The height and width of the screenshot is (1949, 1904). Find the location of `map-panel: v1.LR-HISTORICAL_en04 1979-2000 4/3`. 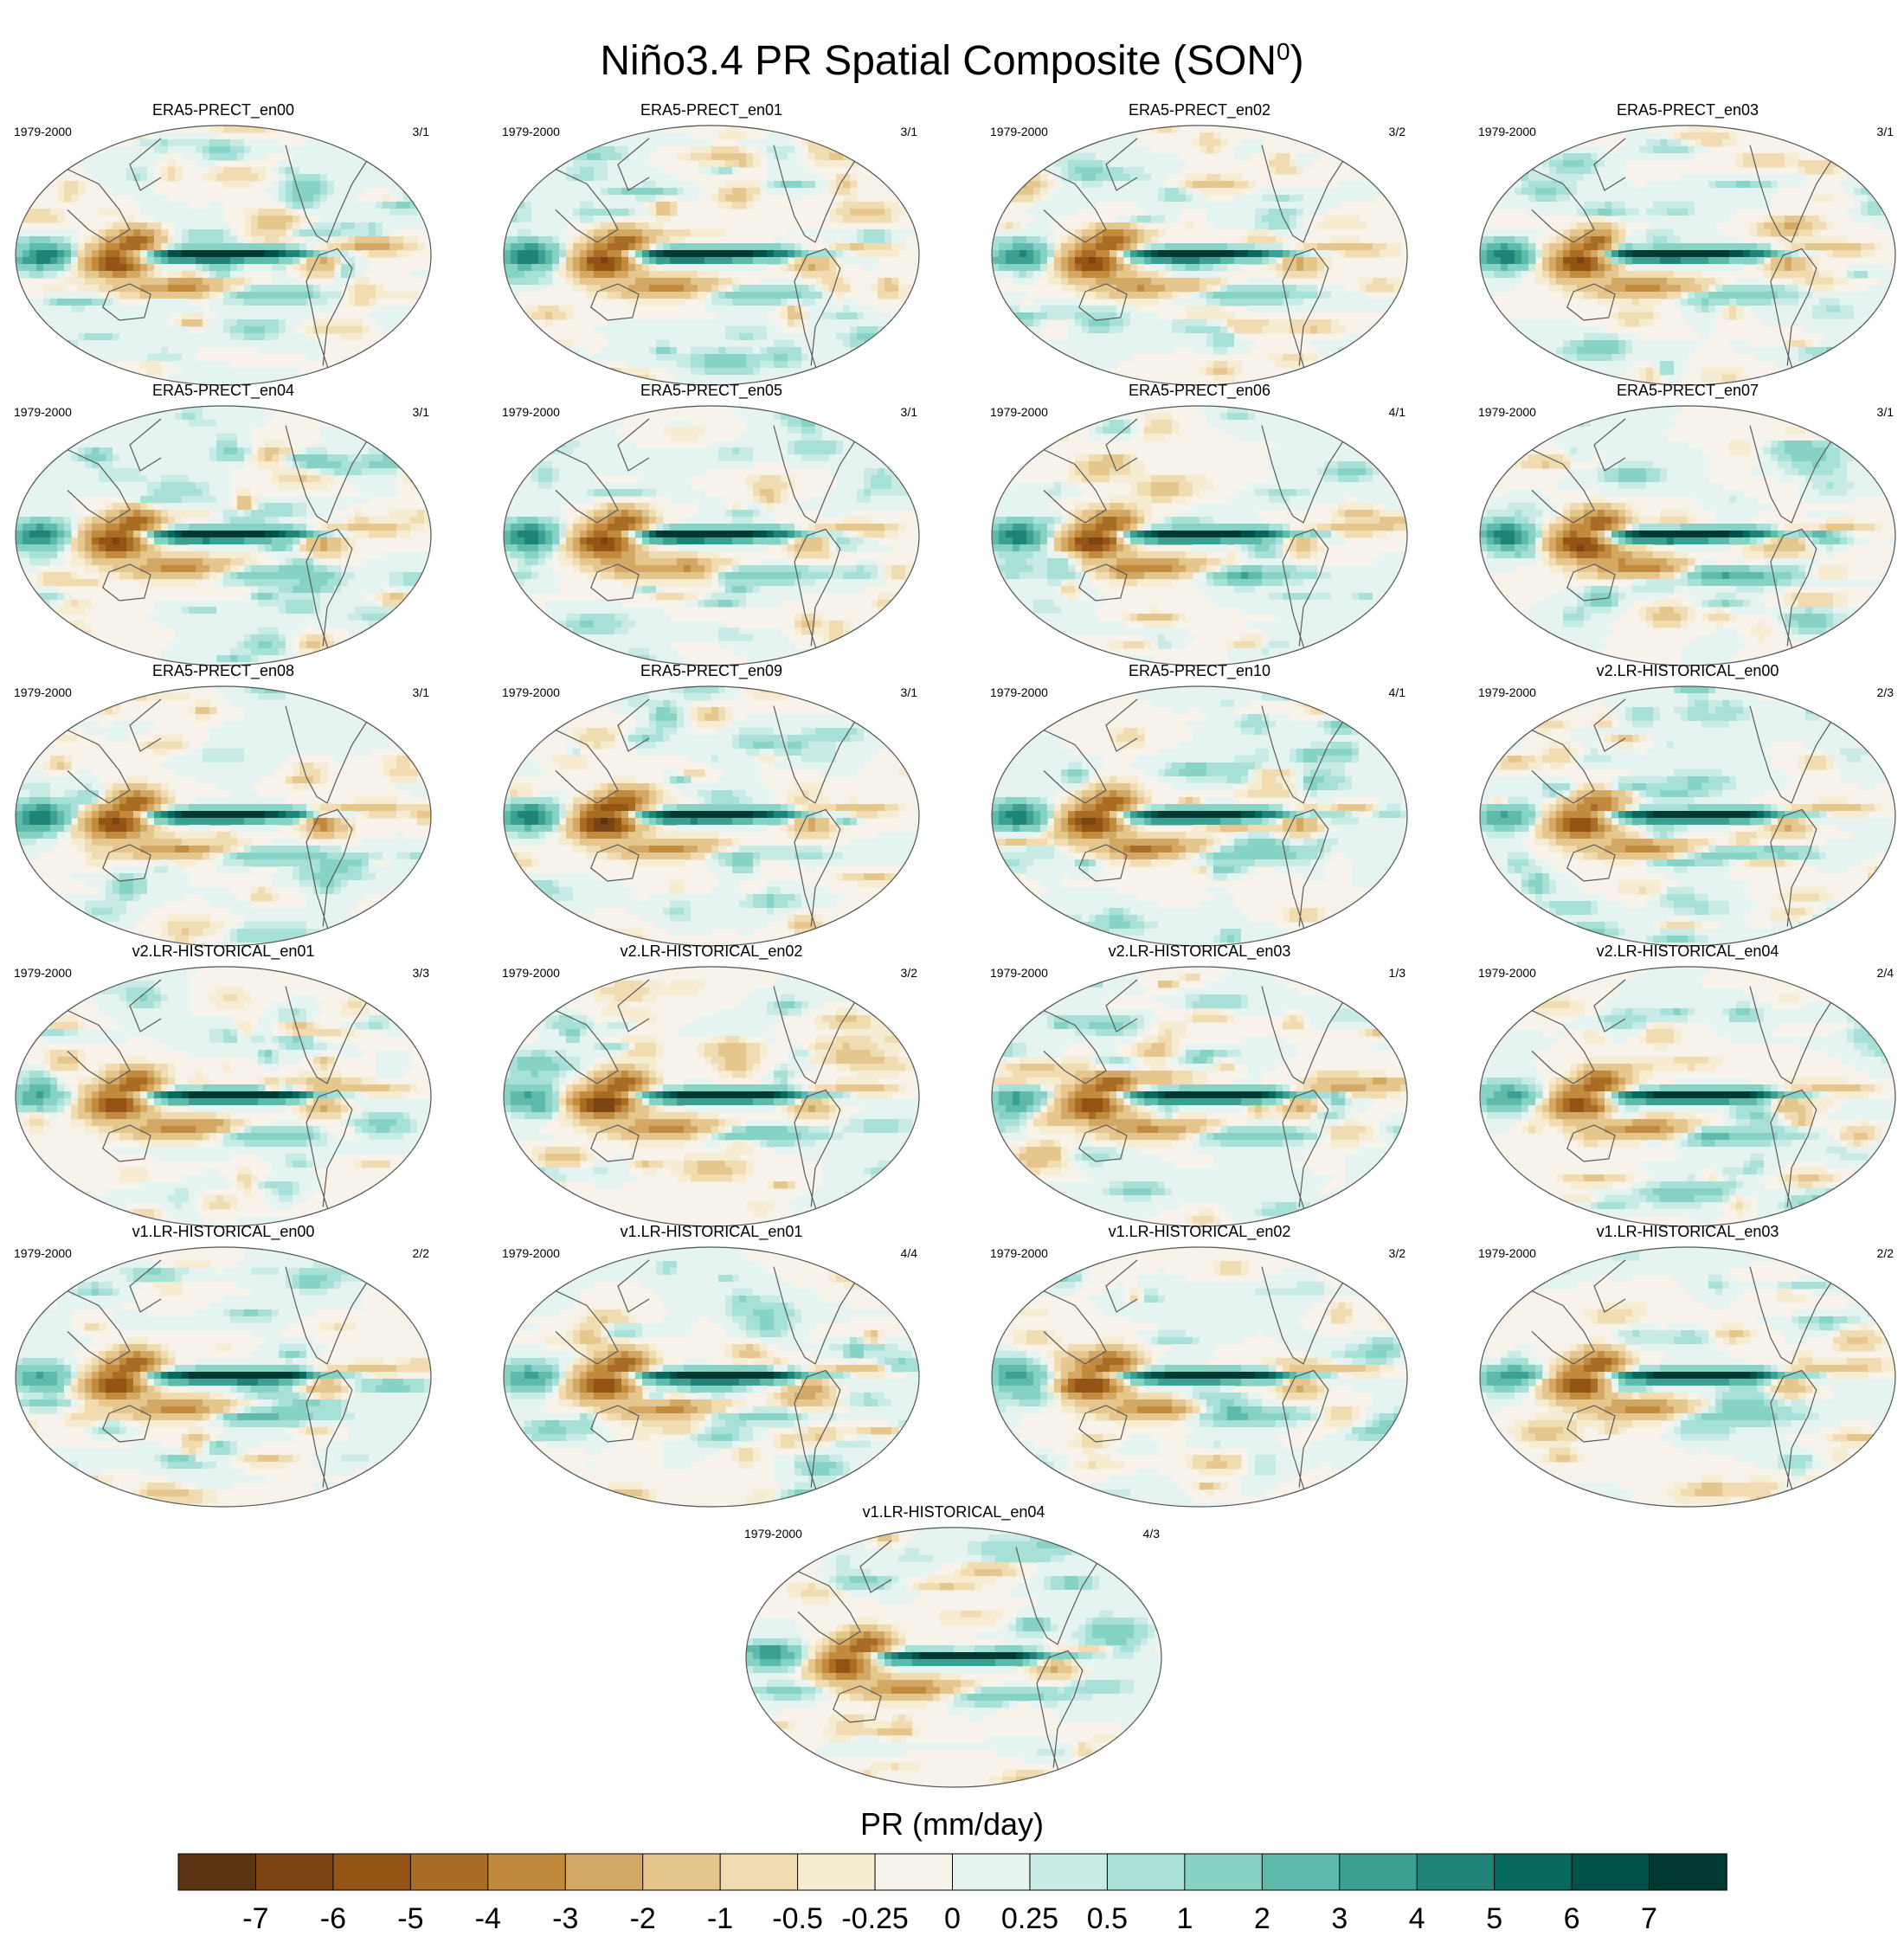

map-panel: v1.LR-HISTORICAL_en04 1979-2000 4/3 is located at coordinates (953, 1645).